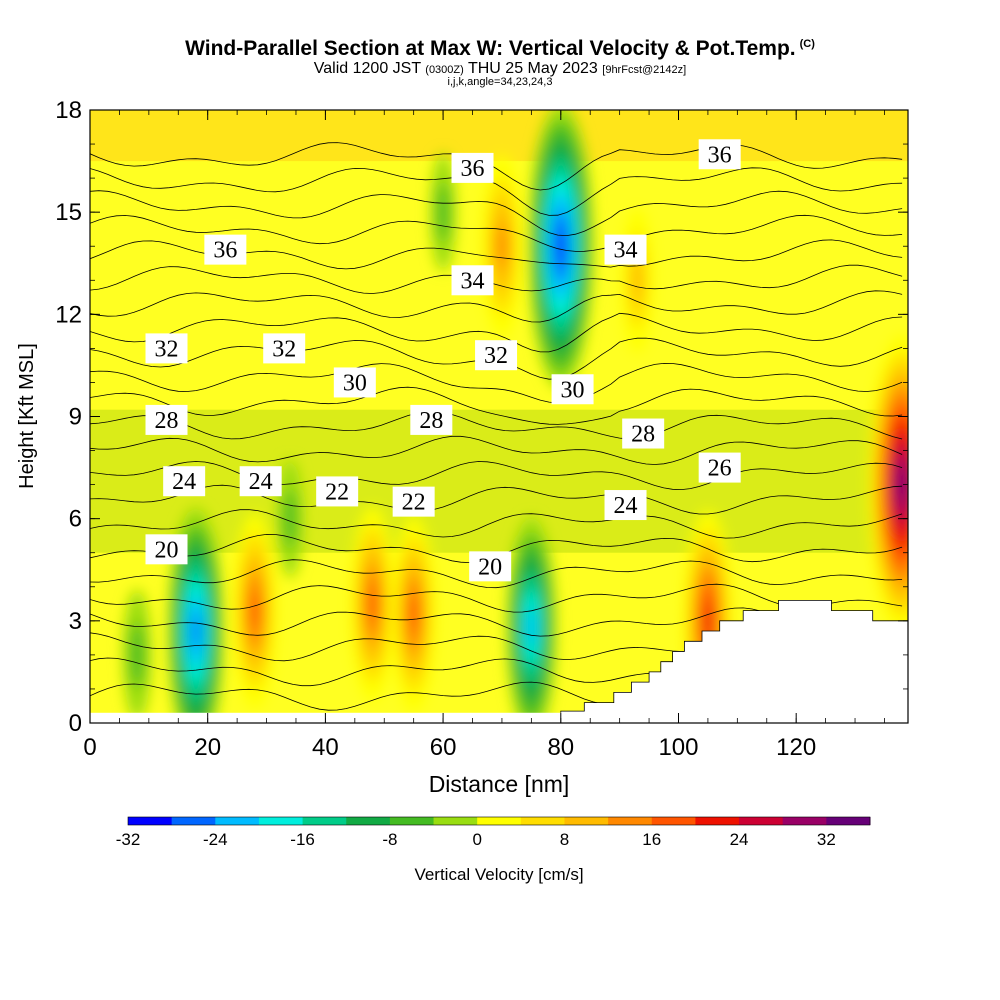 This screenshot has width=1000, height=1000. What do you see at coordinates (215, 839) in the screenshot?
I see `colorbar-tick-label: -24` at bounding box center [215, 839].